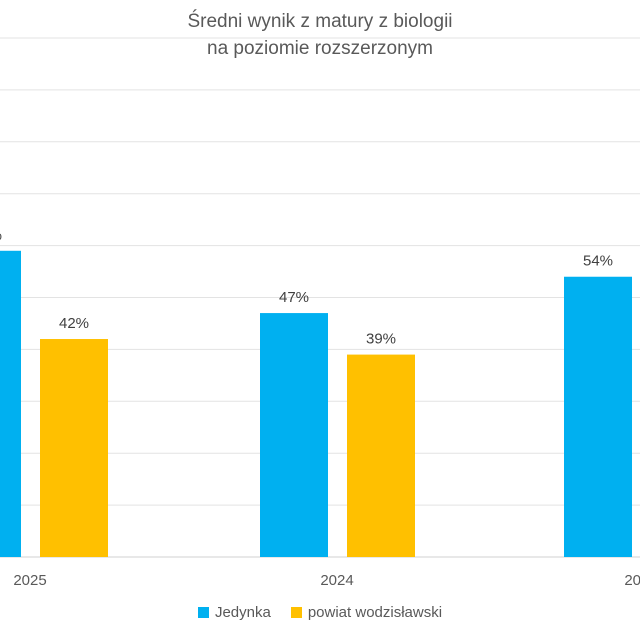  I want to click on bar-jedynka-2023, so click(598, 416).